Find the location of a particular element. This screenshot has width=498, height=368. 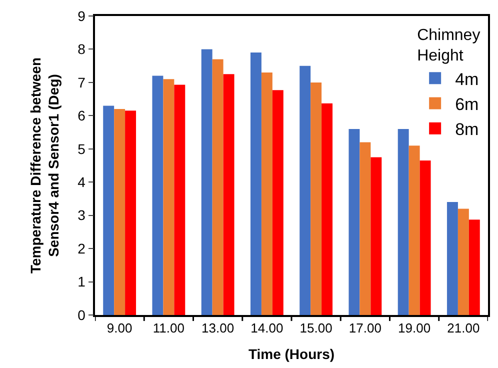

y-tick-label: 3 is located at coordinates (82, 215).